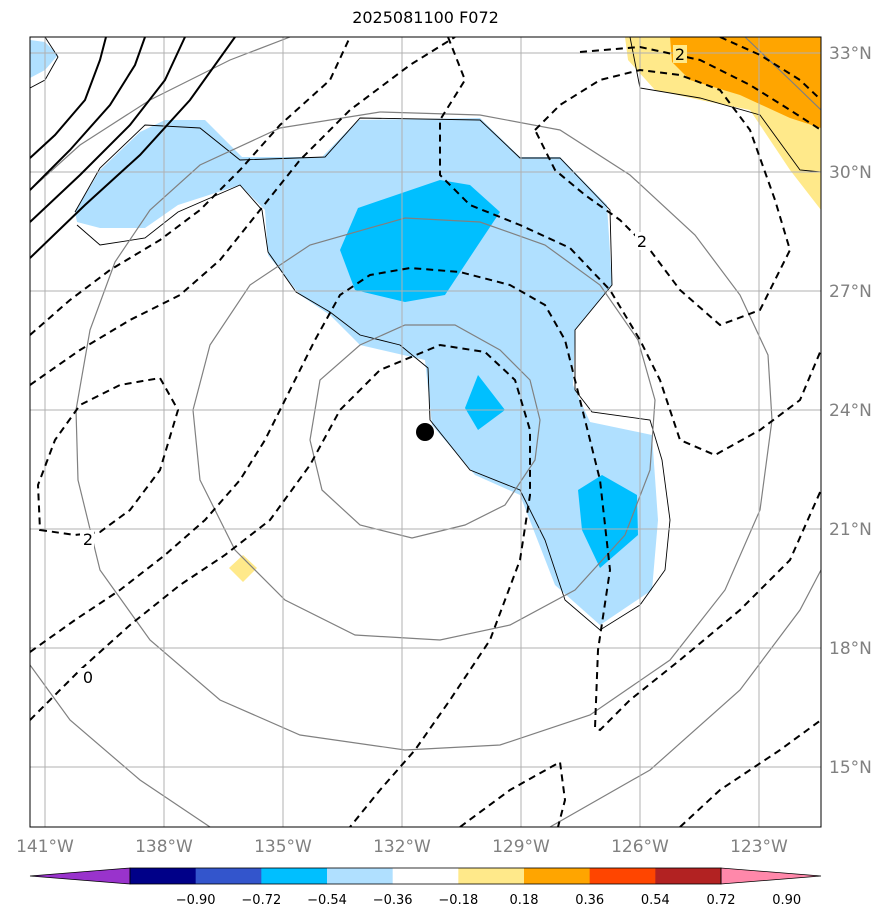  Describe the element at coordinates (850, 173) in the screenshot. I see `lat-tick-label: 30°N` at that location.